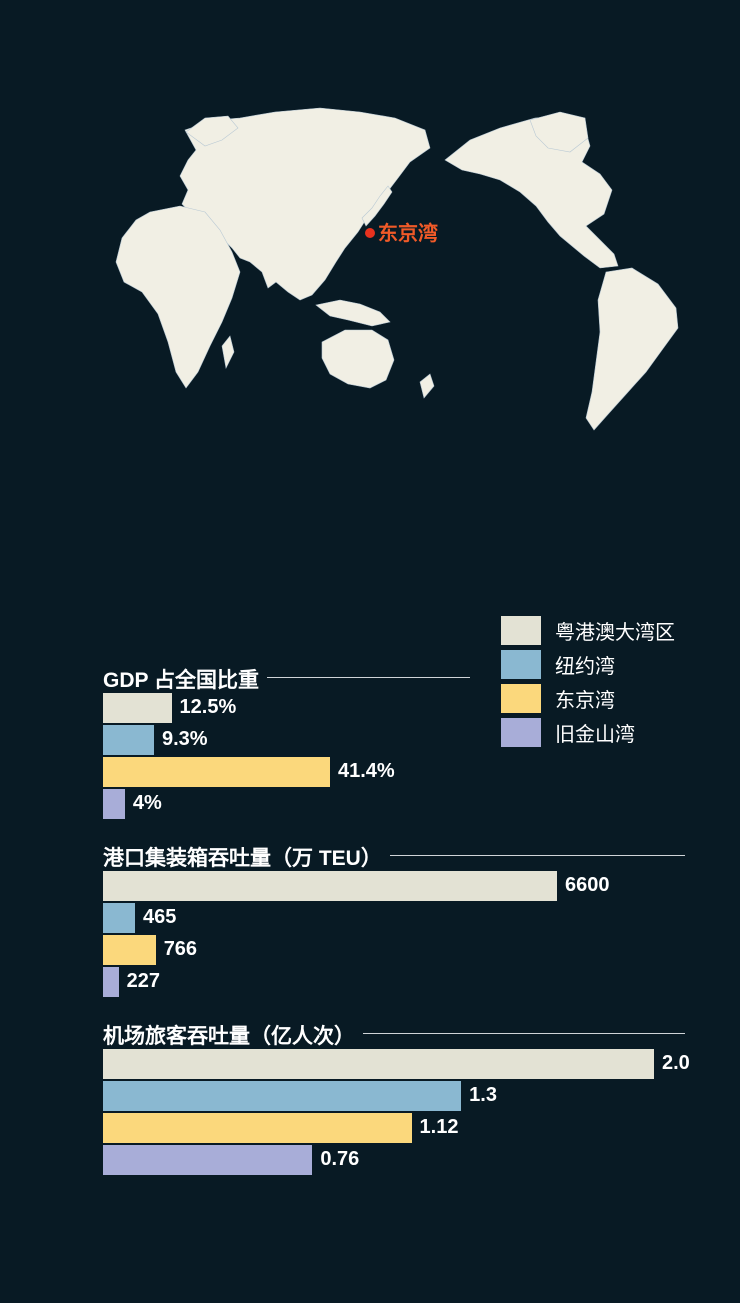 The image size is (740, 1303). I want to click on bar-value-label: 1.3, so click(483, 1095).